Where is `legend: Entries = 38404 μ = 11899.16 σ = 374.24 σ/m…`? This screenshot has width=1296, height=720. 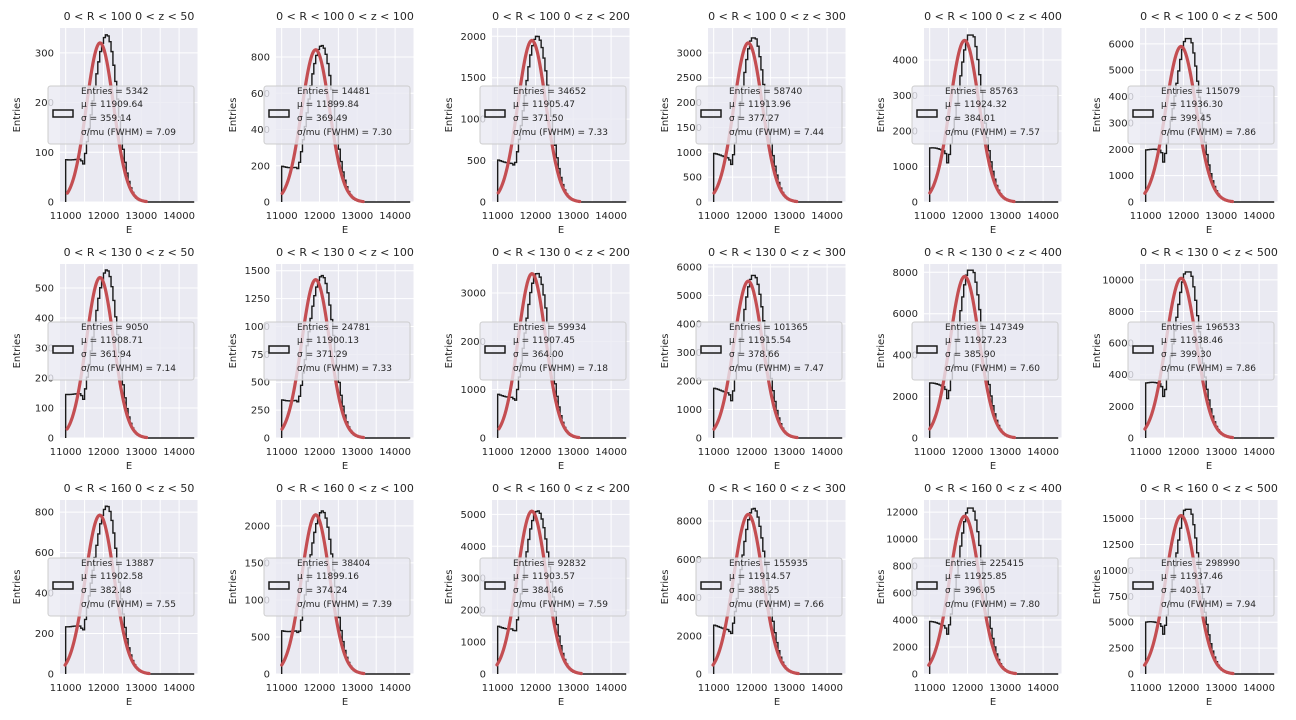 legend: Entries = 38404 μ = 11899.16 σ = 374.24 σ/m… is located at coordinates (337, 587).